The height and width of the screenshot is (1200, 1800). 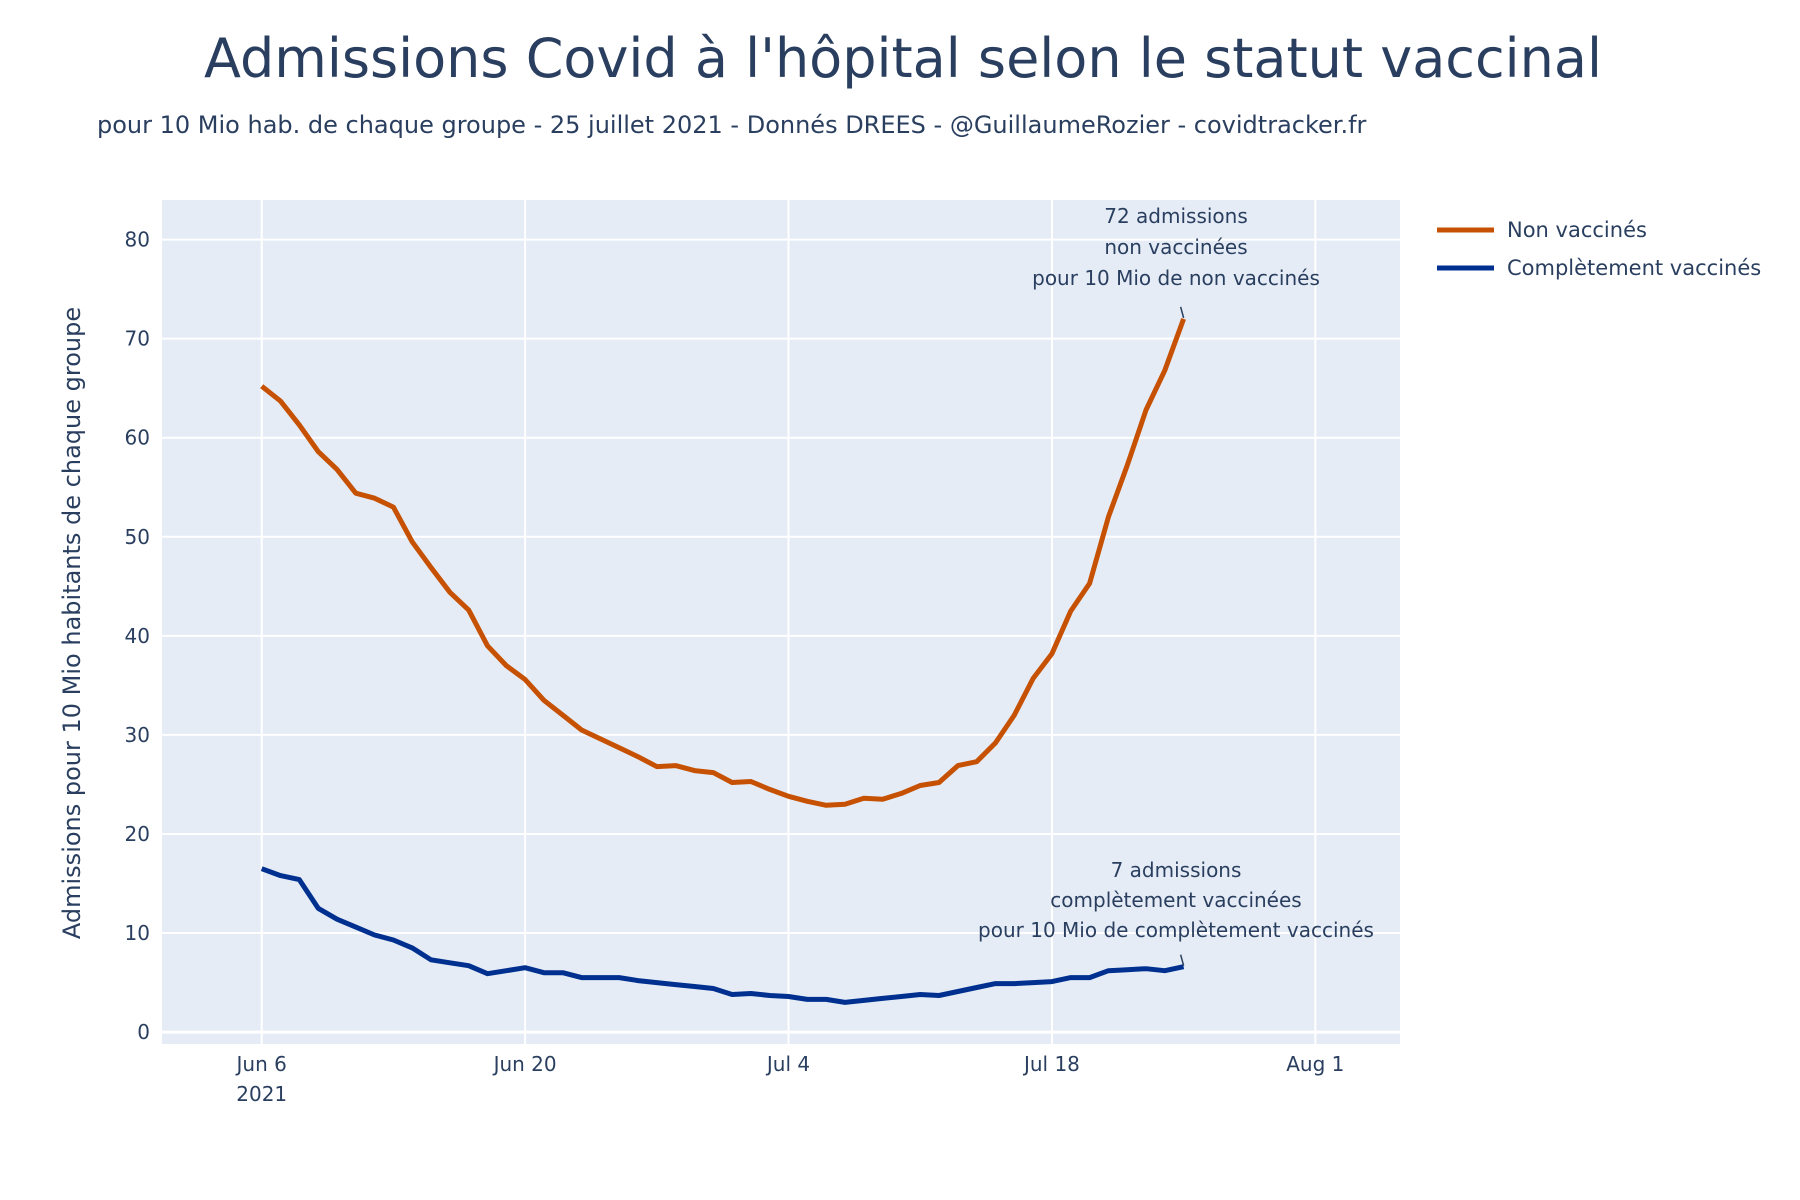 What do you see at coordinates (1176, 216) in the screenshot?
I see `annotation-text: 72 admissions` at bounding box center [1176, 216].